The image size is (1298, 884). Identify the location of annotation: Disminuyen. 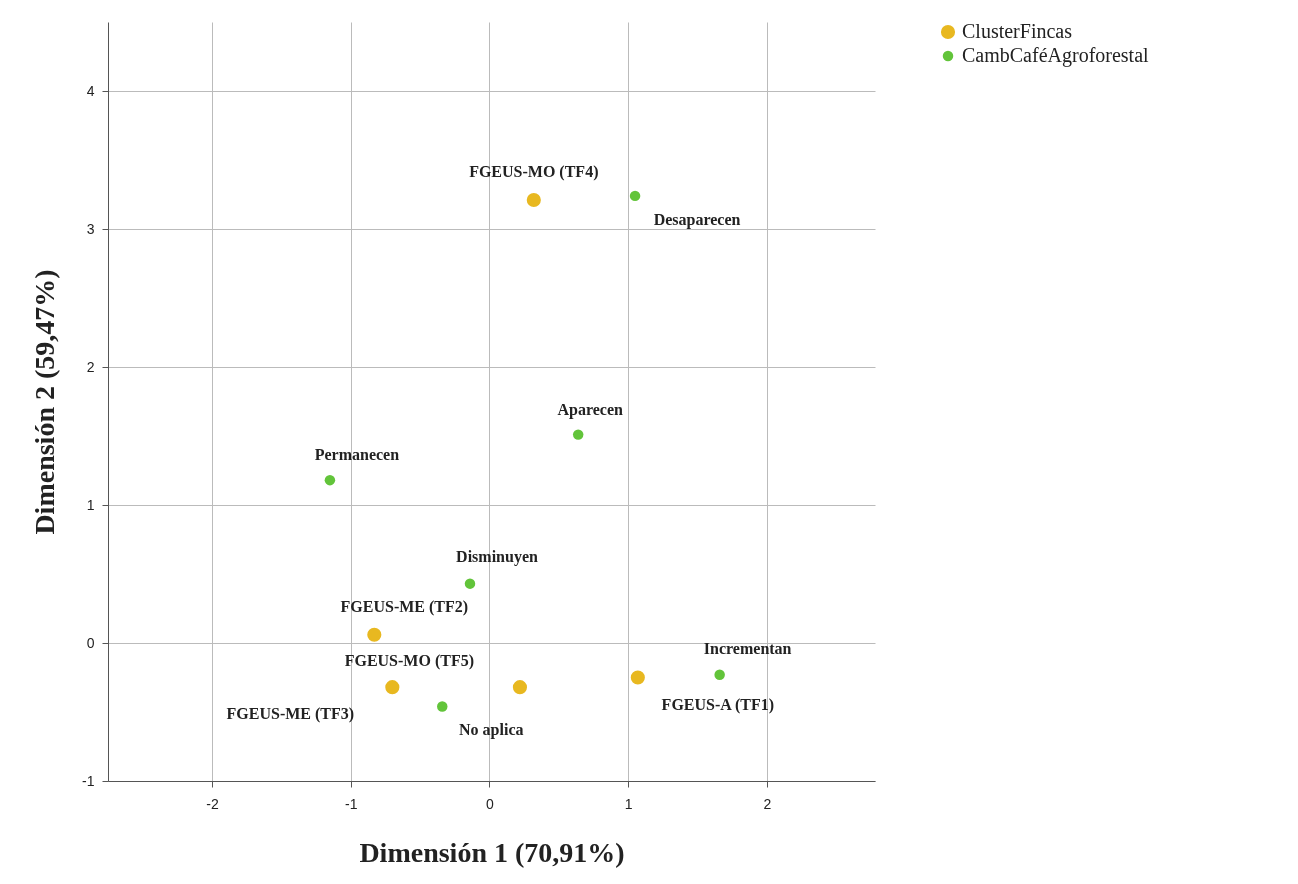
(497, 556).